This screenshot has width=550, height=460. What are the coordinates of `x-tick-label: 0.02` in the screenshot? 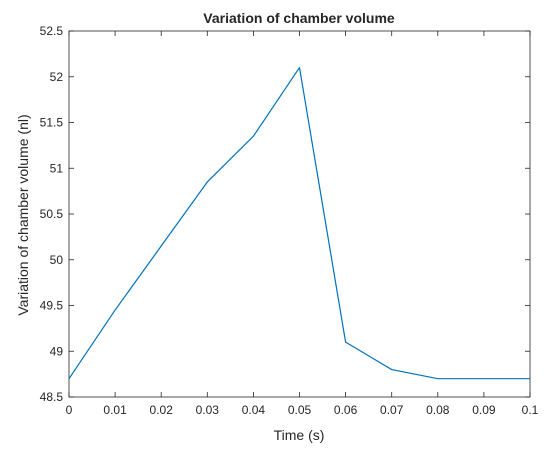 It's located at (162, 410).